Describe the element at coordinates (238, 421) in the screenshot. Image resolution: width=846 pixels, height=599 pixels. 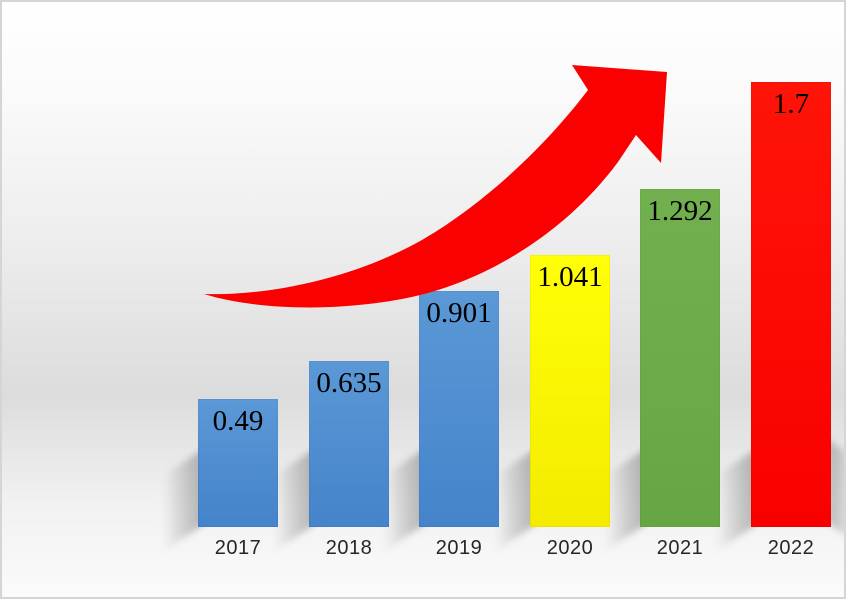
I see `bar-value-label: 0.49` at that location.